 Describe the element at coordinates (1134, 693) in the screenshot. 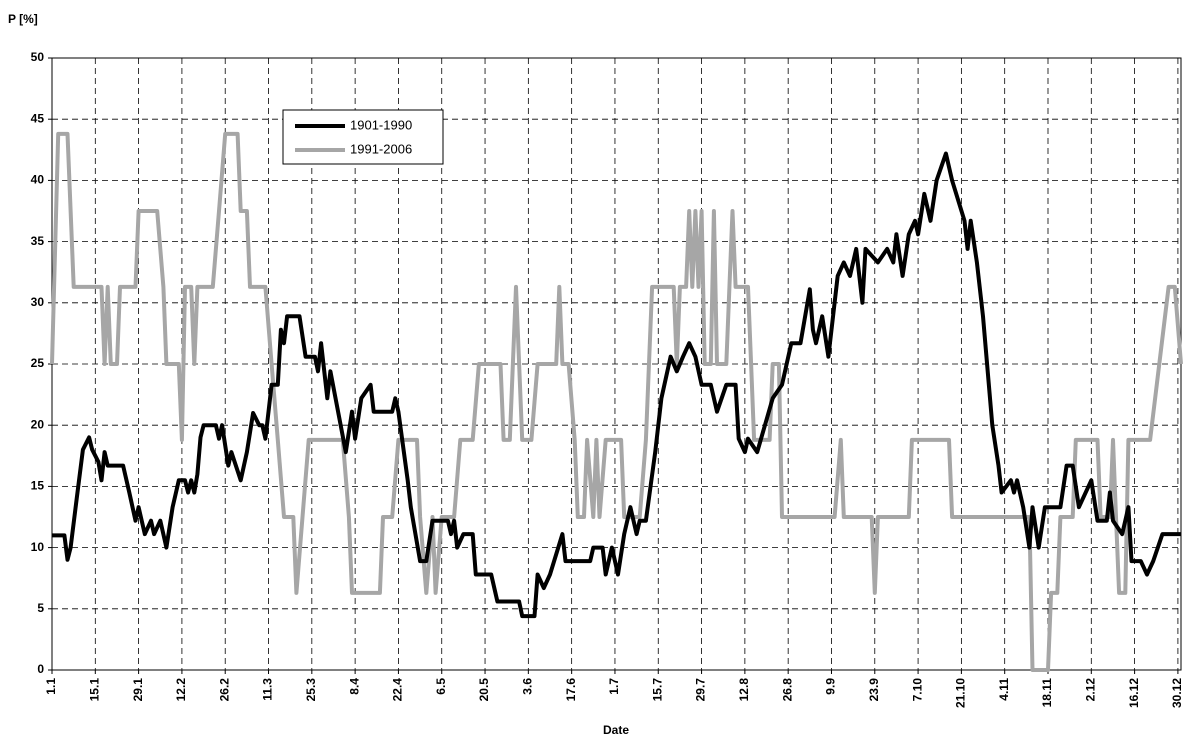

I see `x-tick-label: 16.12` at that location.